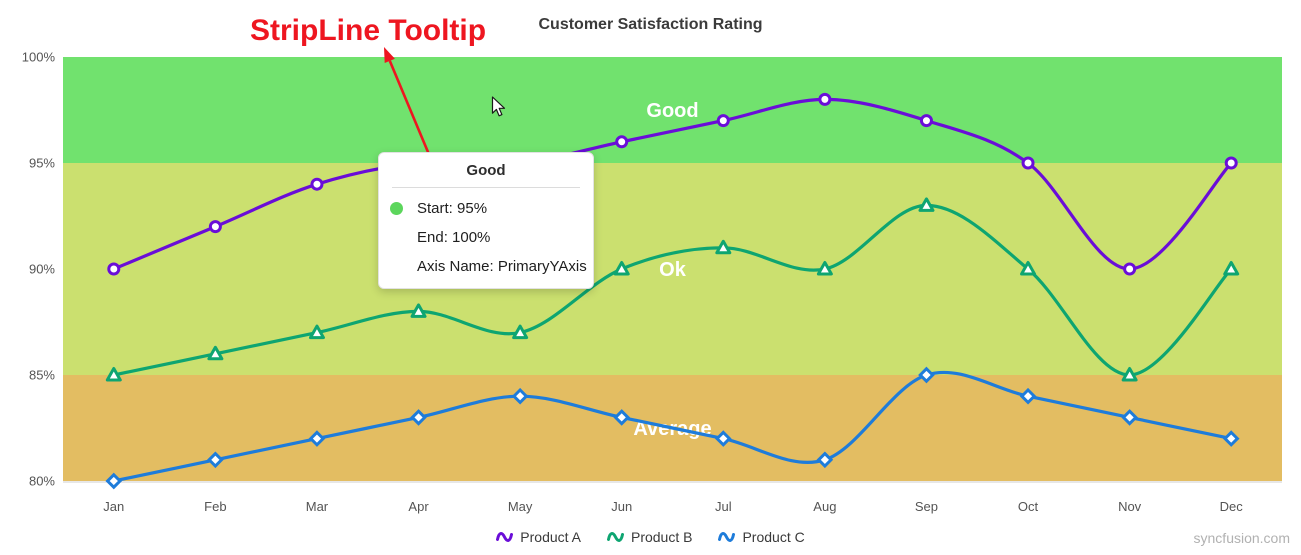  I want to click on y-axis-label: 95%, so click(42, 163).